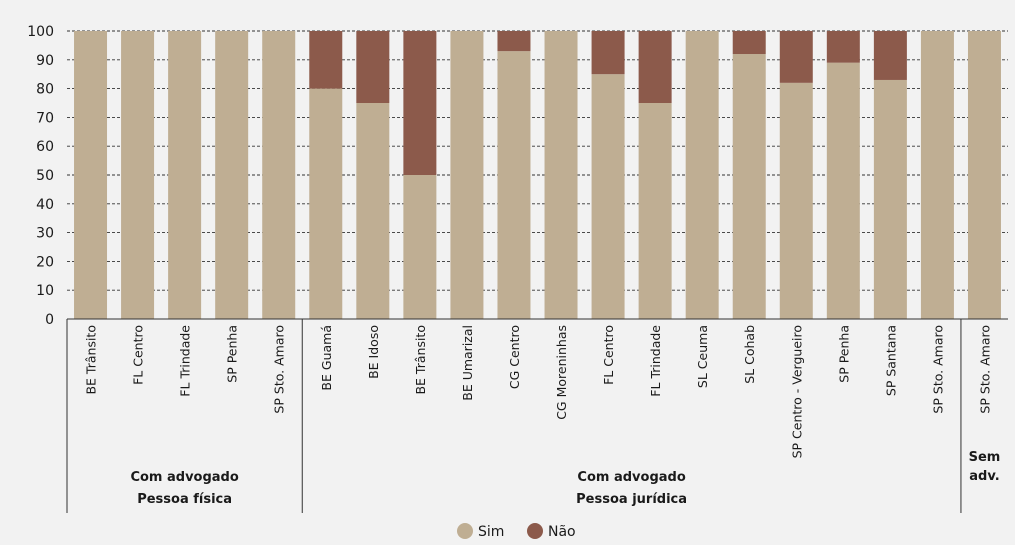  What do you see at coordinates (491, 532) in the screenshot?
I see `legend-label-sim: Sim` at bounding box center [491, 532].